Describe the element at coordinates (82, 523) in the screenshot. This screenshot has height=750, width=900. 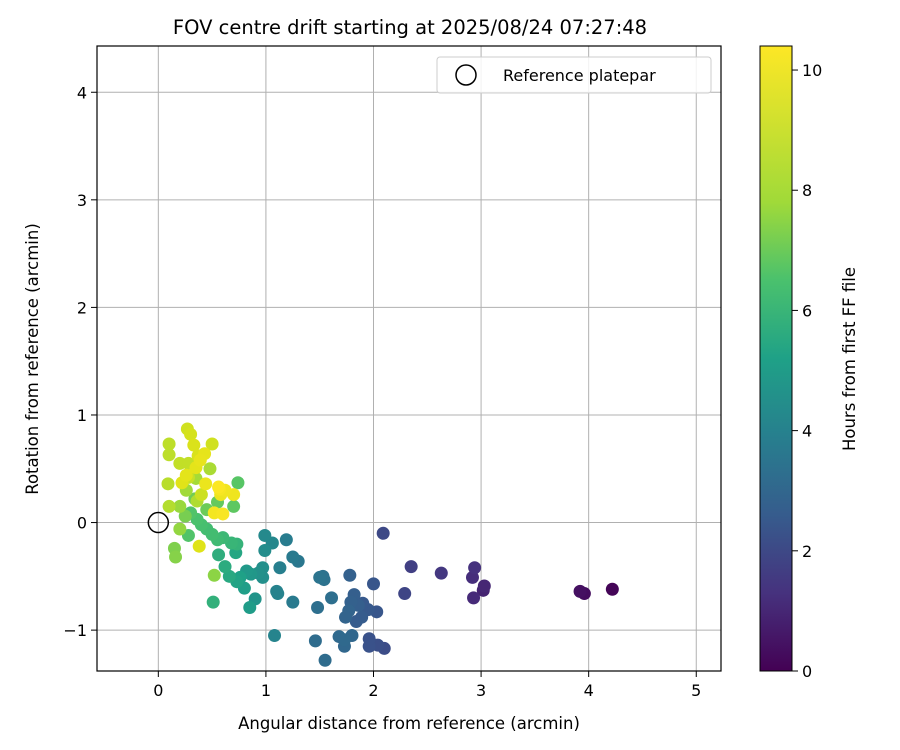
I see `y-tick-label: 0` at that location.